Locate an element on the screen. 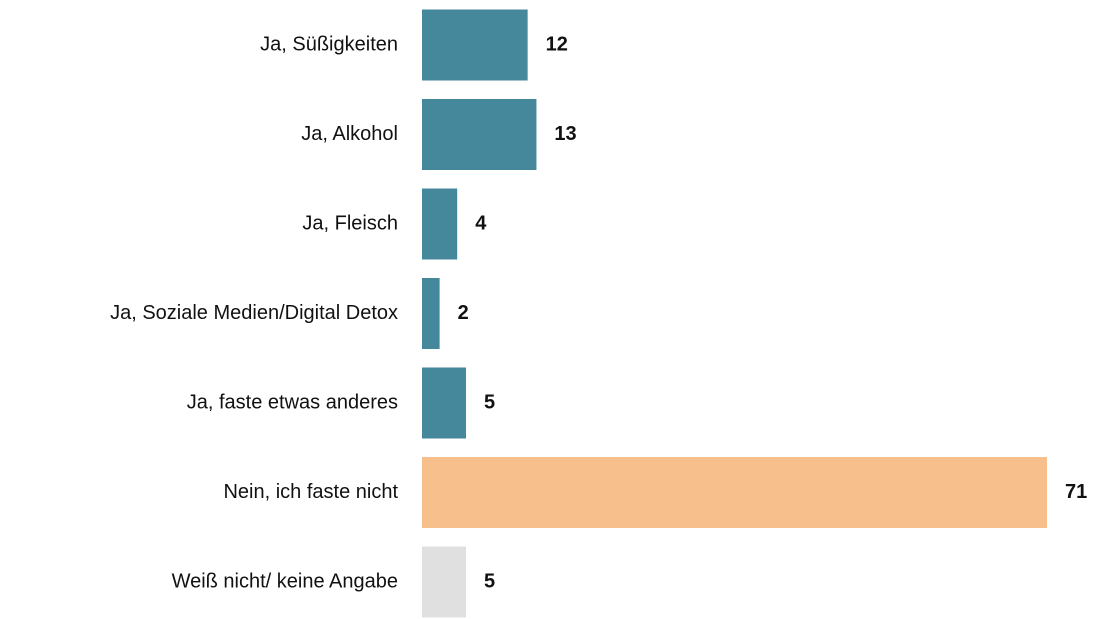 This screenshot has height=619, width=1096. category-label: Ja, Süßigkeiten is located at coordinates (329, 44).